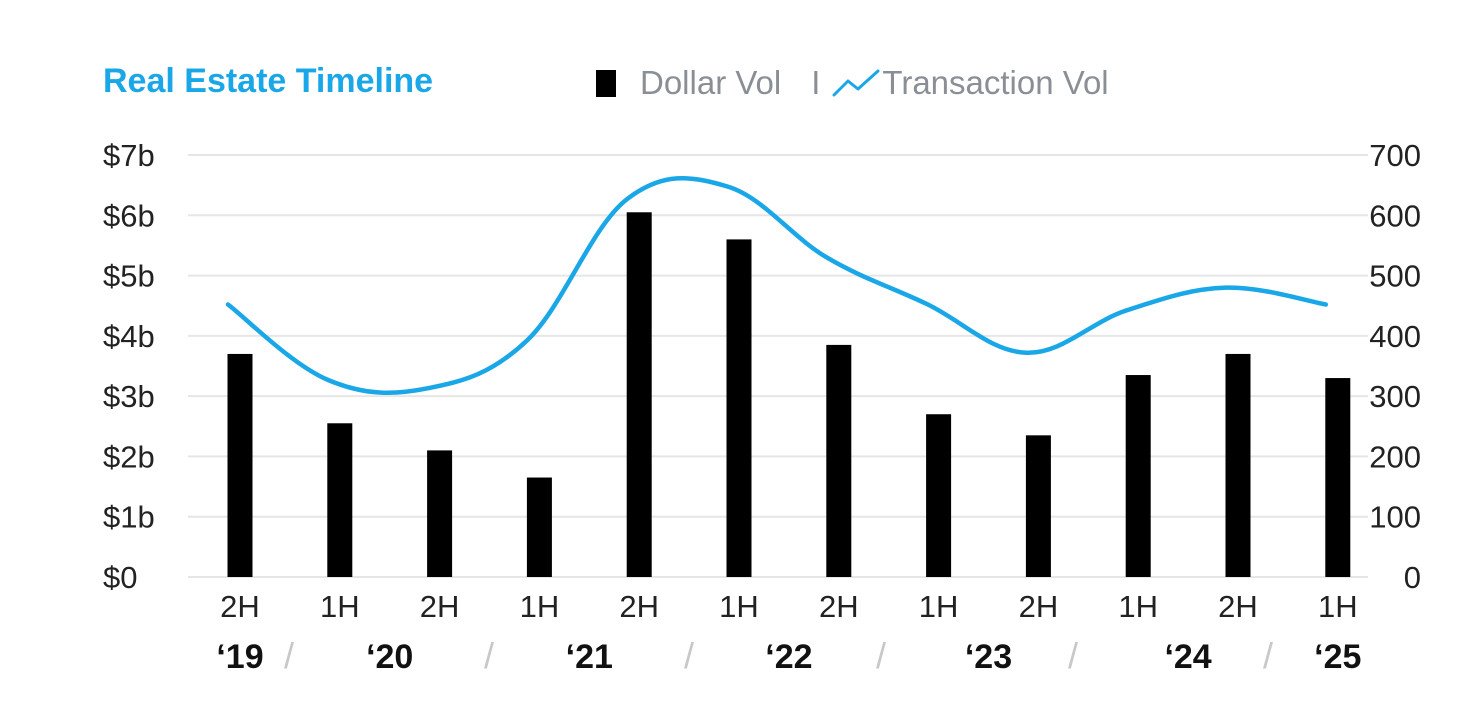 This screenshot has width=1477, height=711. I want to click on right-tick-label: 500, so click(1395, 276).